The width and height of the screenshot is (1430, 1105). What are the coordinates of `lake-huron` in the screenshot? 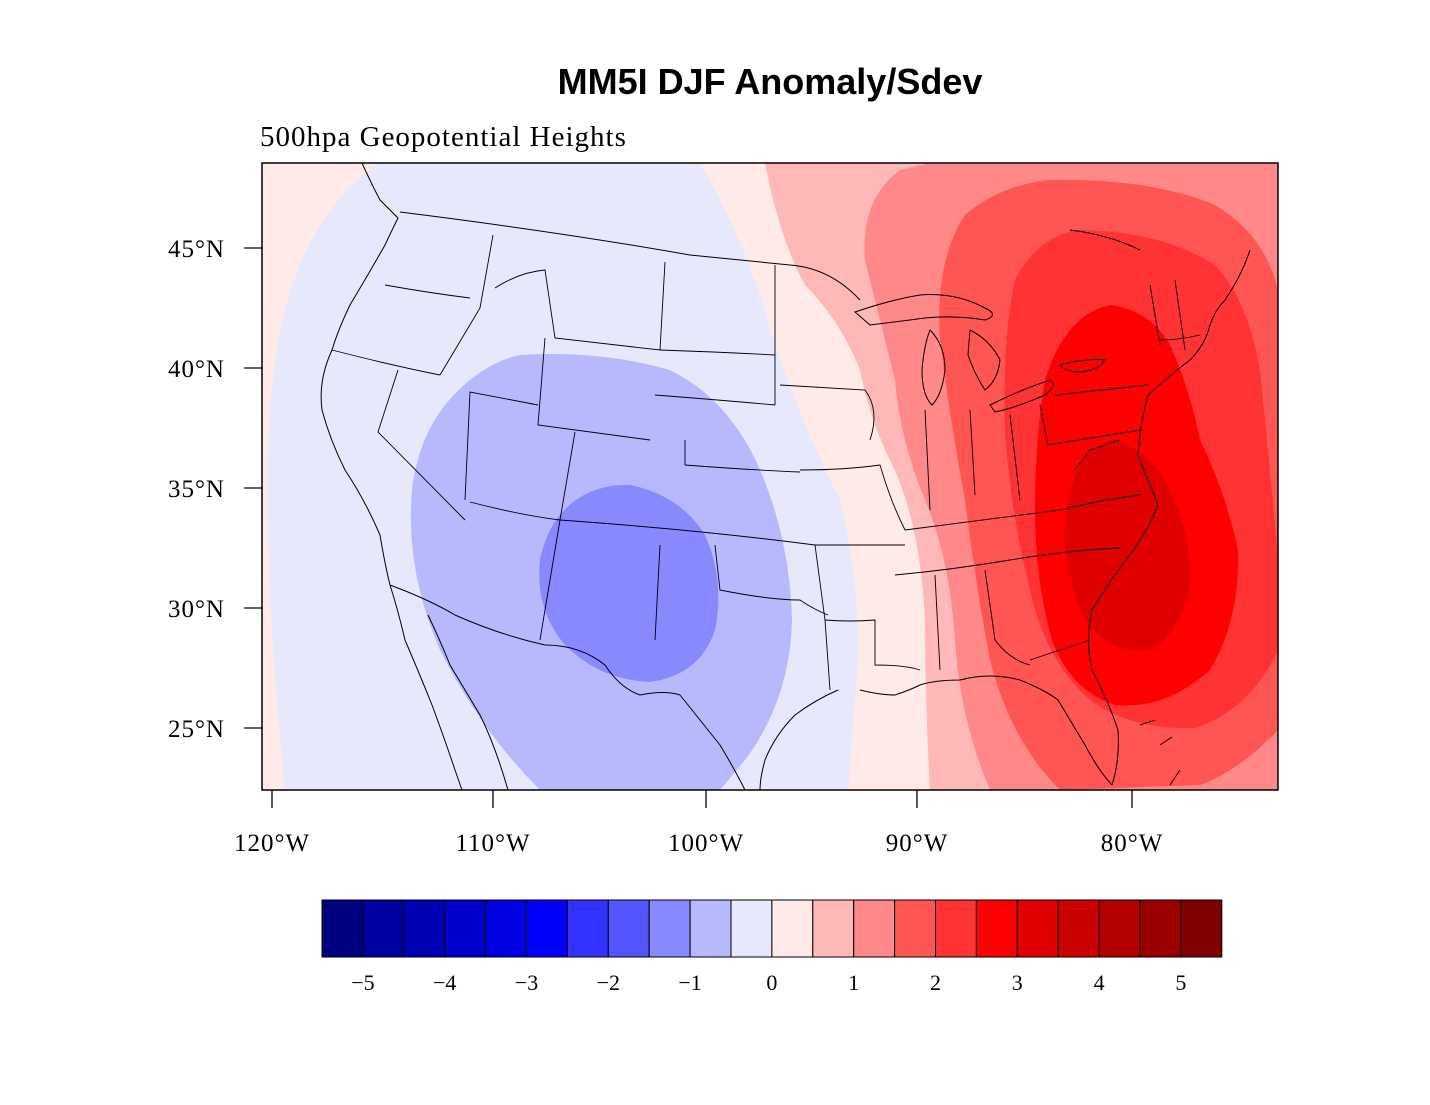 It's located at (984, 360).